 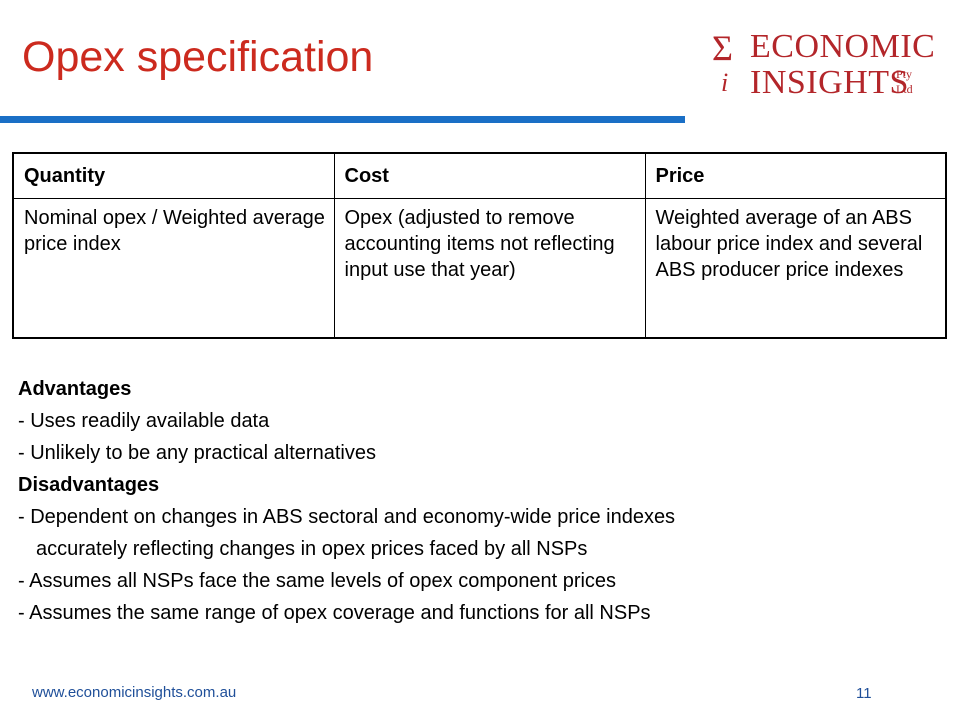 I want to click on advantage-item: - Uses readily available data, so click(x=144, y=421).